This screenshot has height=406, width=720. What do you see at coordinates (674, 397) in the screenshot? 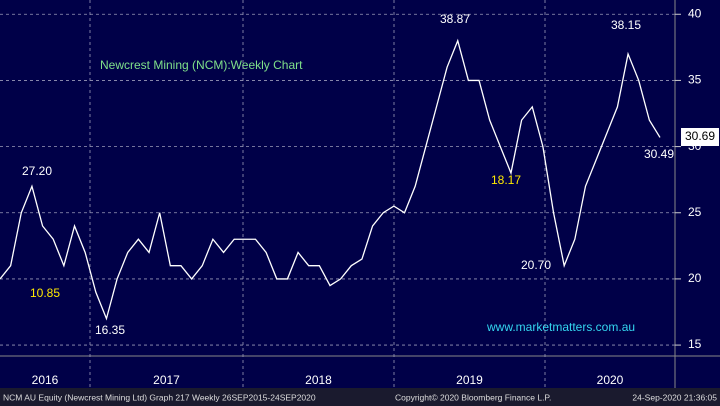
I see `footer-right: 24-Sep-2020 21:36:05` at bounding box center [674, 397].